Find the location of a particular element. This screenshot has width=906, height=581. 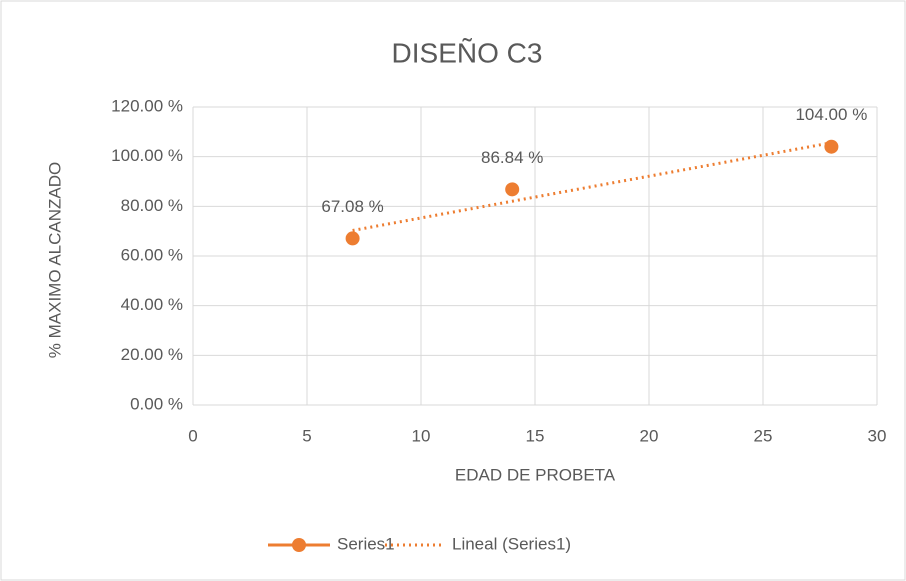

legend-label: Lineal (Series1) is located at coordinates (511, 543).